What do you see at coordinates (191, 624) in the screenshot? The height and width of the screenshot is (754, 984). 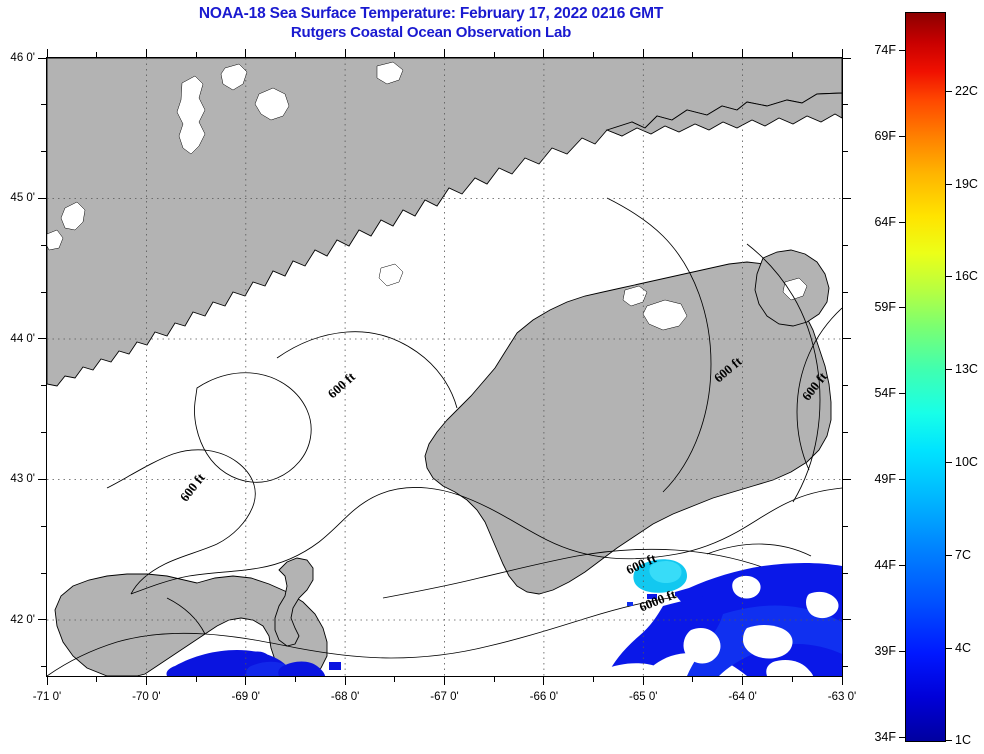 I see `land-cape-cod` at bounding box center [191, 624].